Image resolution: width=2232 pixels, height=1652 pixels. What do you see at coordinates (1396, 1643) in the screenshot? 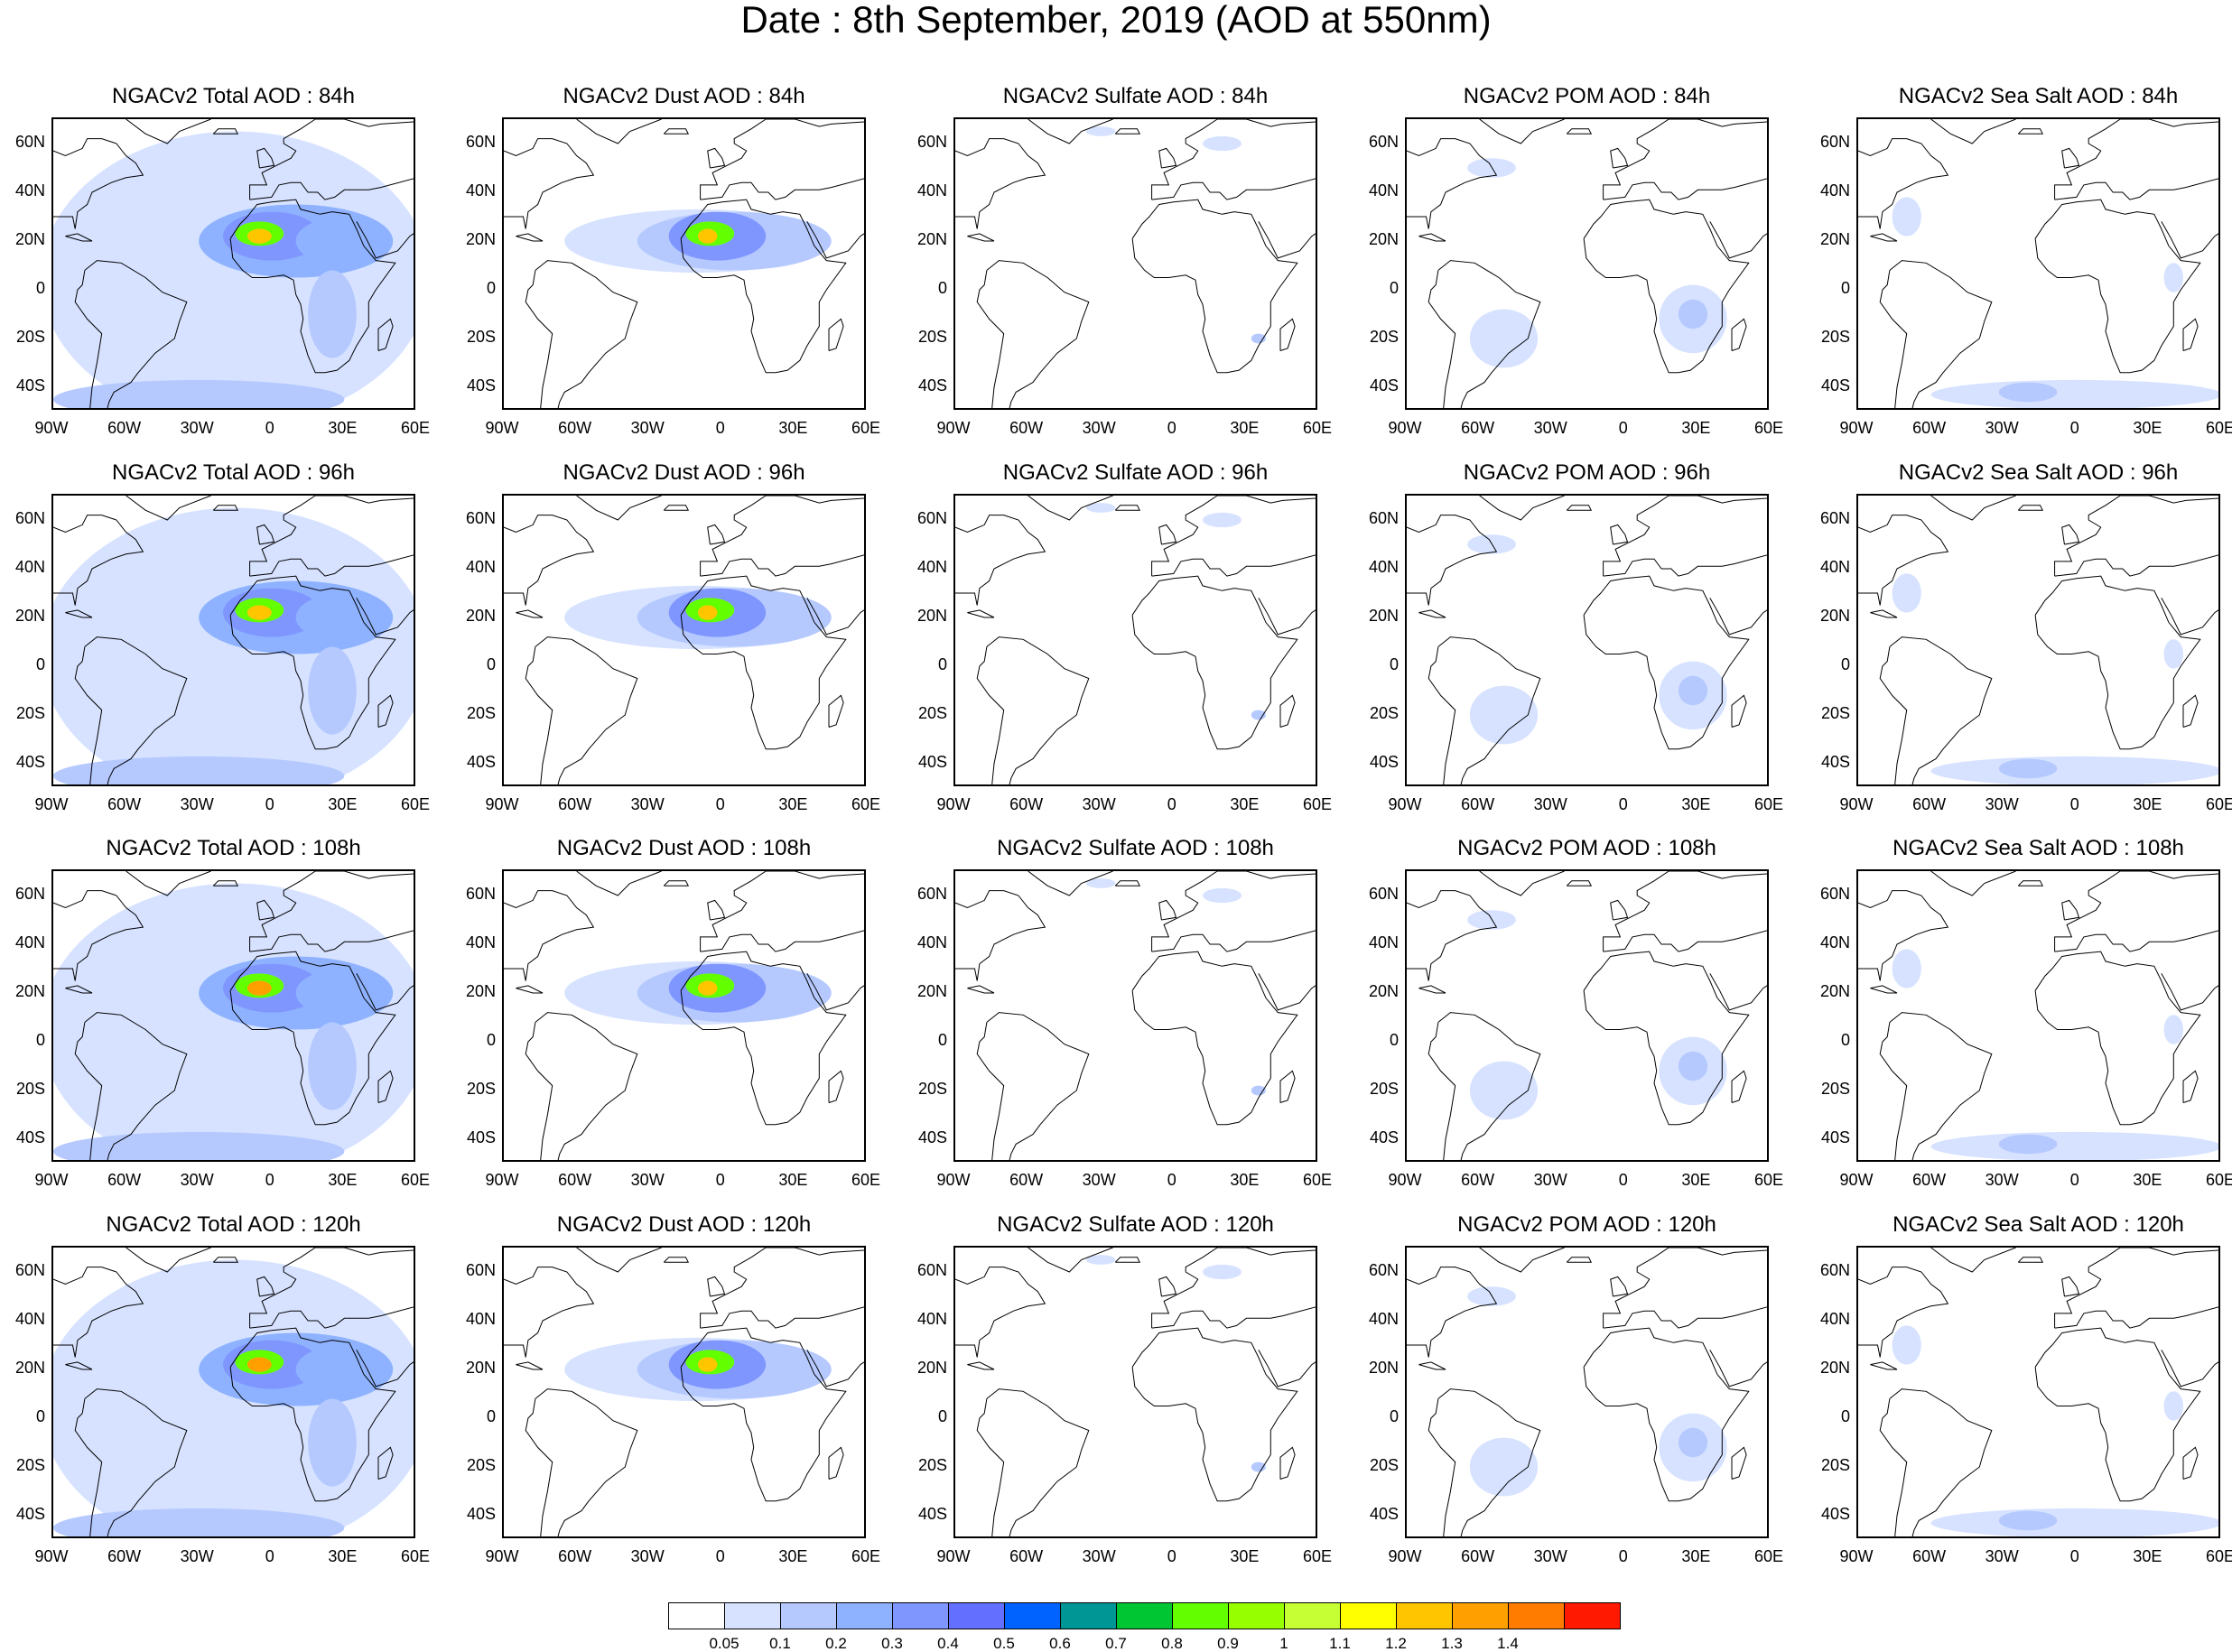
I see `colorbar-label: 1.2` at bounding box center [1396, 1643].